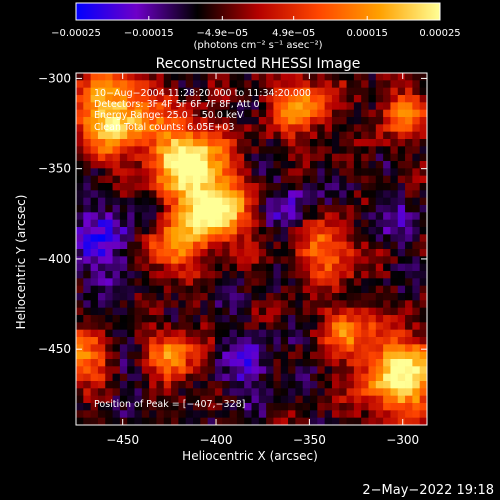  Describe the element at coordinates (54, 259) in the screenshot. I see `y-tick-label: −400` at that location.